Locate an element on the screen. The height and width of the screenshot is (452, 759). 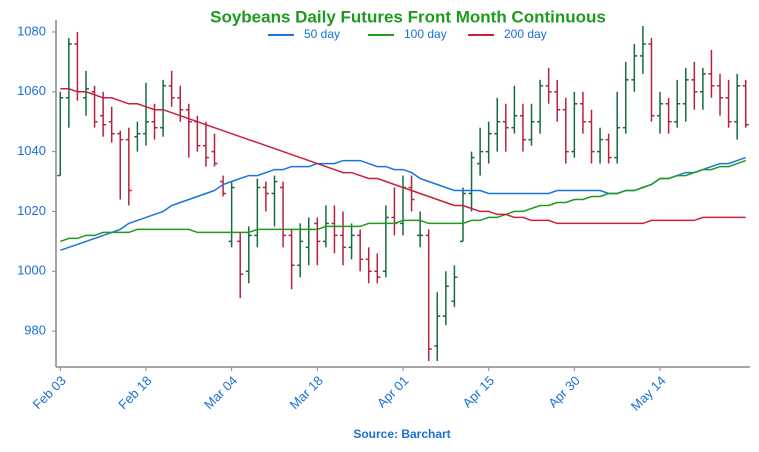
y-tick-label: 1060 is located at coordinates (31, 90).